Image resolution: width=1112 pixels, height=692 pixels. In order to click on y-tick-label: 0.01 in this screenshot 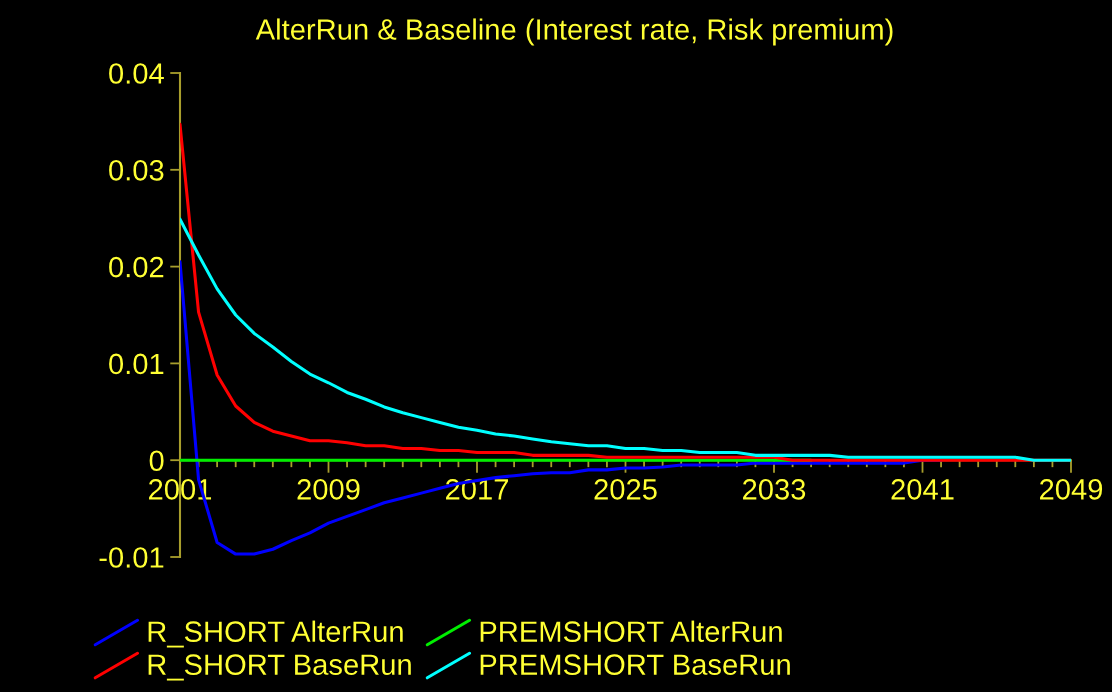, I will do `click(136, 364)`.